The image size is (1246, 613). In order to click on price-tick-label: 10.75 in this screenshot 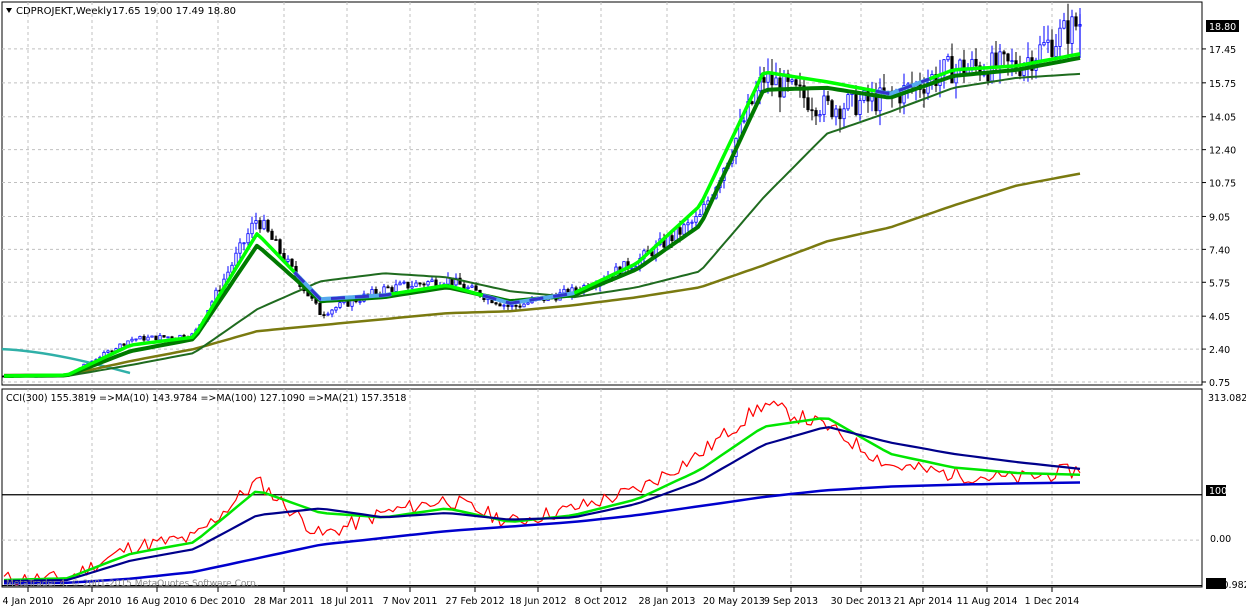, I will do `click(1222, 184)`.